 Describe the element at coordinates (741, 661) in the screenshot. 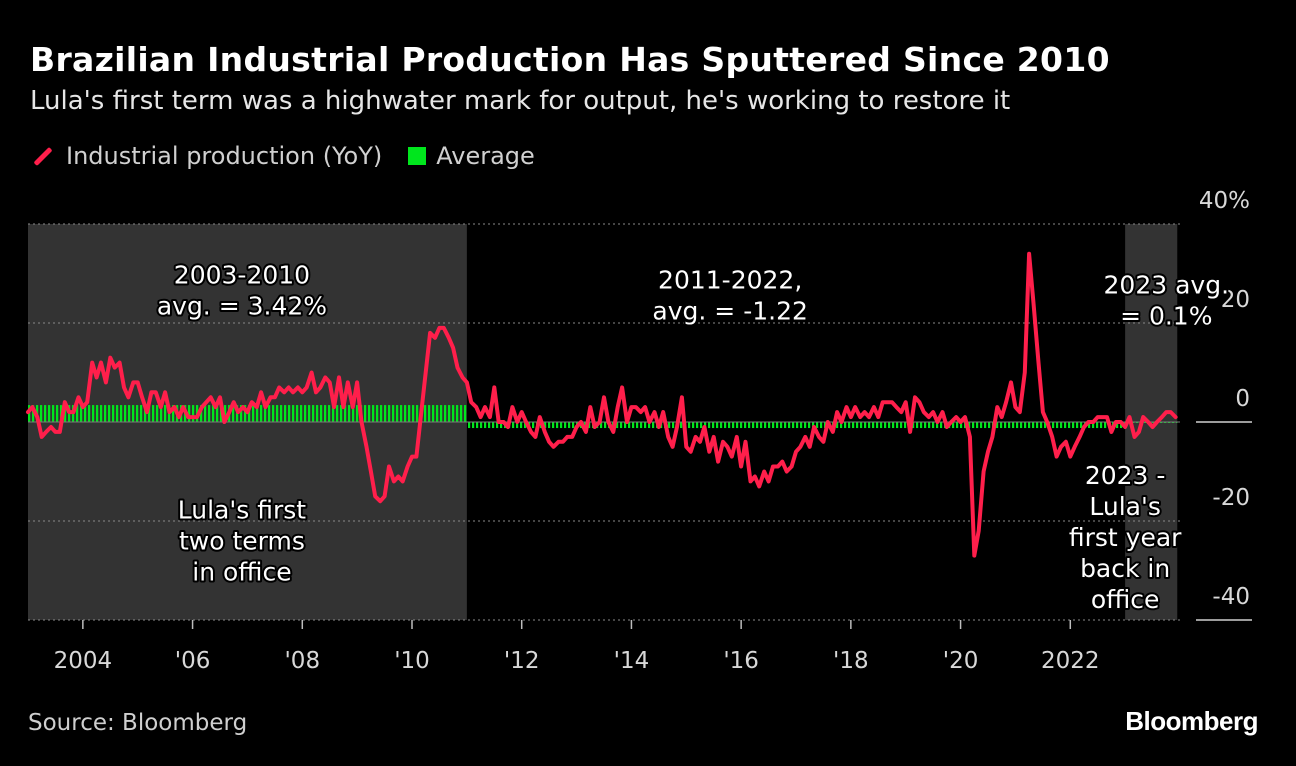

I see `x-tick-label: '16` at that location.